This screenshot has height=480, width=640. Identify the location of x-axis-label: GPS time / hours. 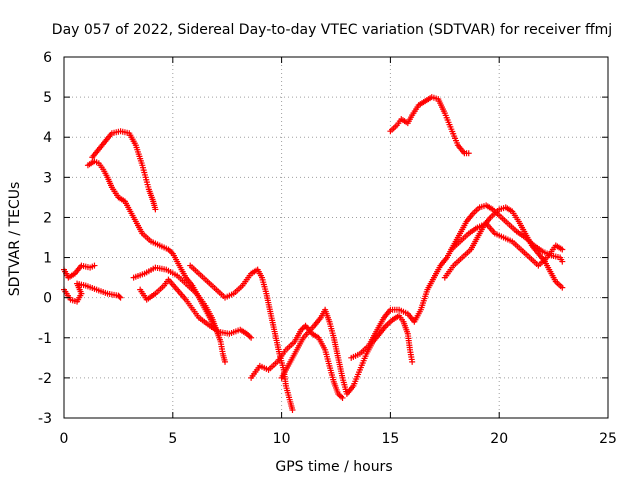
(333, 467).